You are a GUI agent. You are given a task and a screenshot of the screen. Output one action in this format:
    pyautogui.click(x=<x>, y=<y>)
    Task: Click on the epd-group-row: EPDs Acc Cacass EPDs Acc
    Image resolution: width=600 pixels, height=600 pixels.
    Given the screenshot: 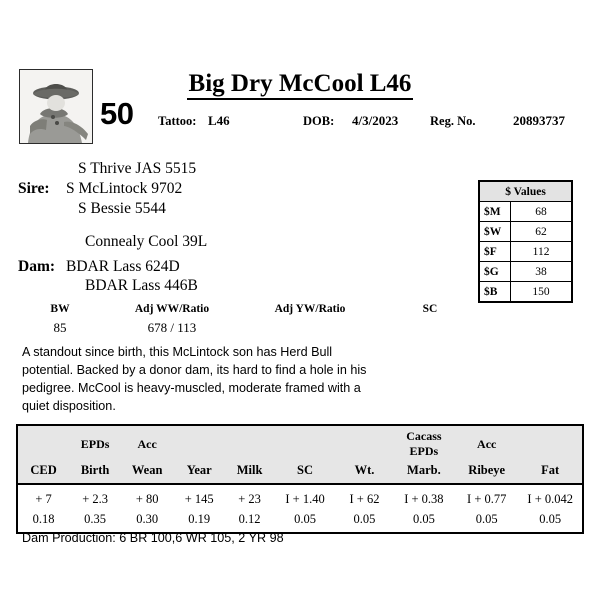 What is the action you would take?
    pyautogui.click(x=300, y=442)
    